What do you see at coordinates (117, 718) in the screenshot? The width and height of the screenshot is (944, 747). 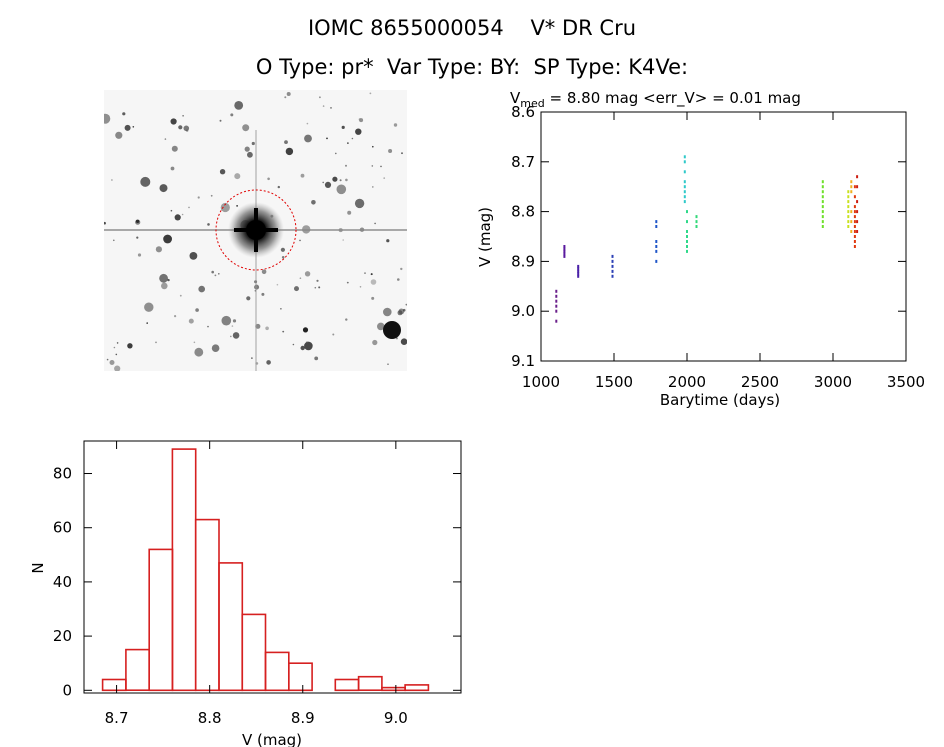 I see `histogram-xtick-label: 8.7` at bounding box center [117, 718].